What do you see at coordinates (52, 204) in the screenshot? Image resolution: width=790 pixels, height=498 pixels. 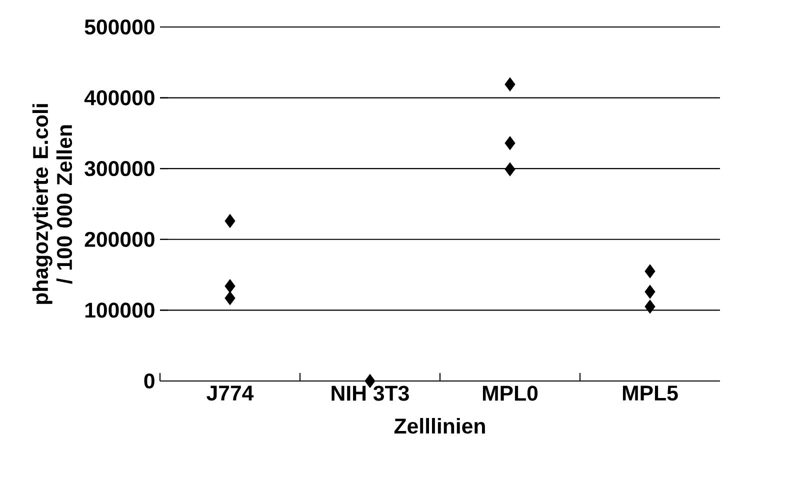 I see `y-axis-title: phagozytierte E.coli / 100 000 Zellen` at bounding box center [52, 204].